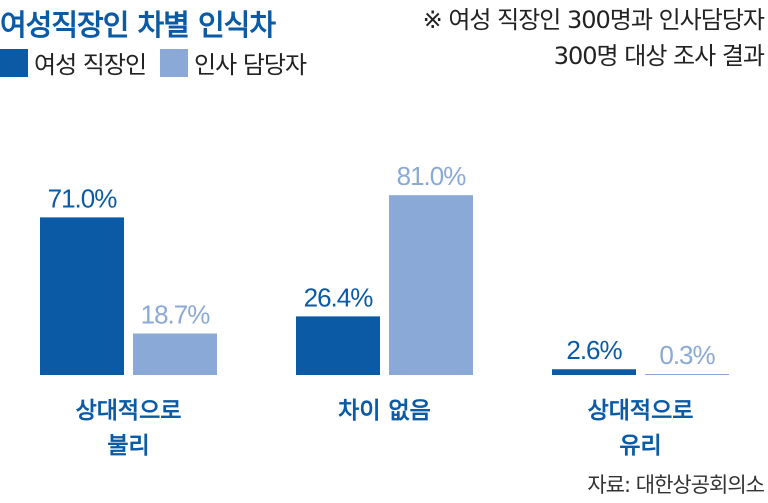 Image resolution: width=768 pixels, height=503 pixels. What do you see at coordinates (593, 20) in the screenshot?
I see `survey-note-line-1: ※ 여성 직장인 300명과 인사담당자` at bounding box center [593, 20].